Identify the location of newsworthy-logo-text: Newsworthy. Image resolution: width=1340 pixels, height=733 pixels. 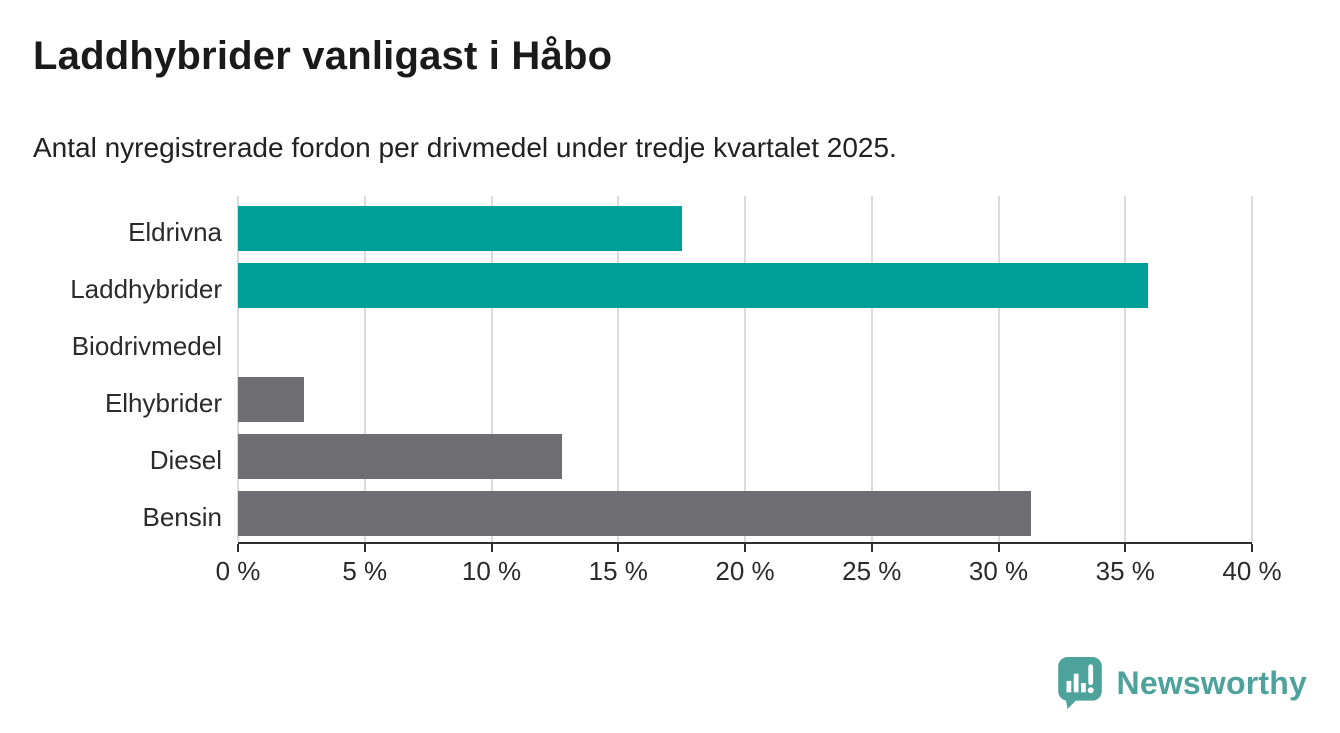
(1211, 682).